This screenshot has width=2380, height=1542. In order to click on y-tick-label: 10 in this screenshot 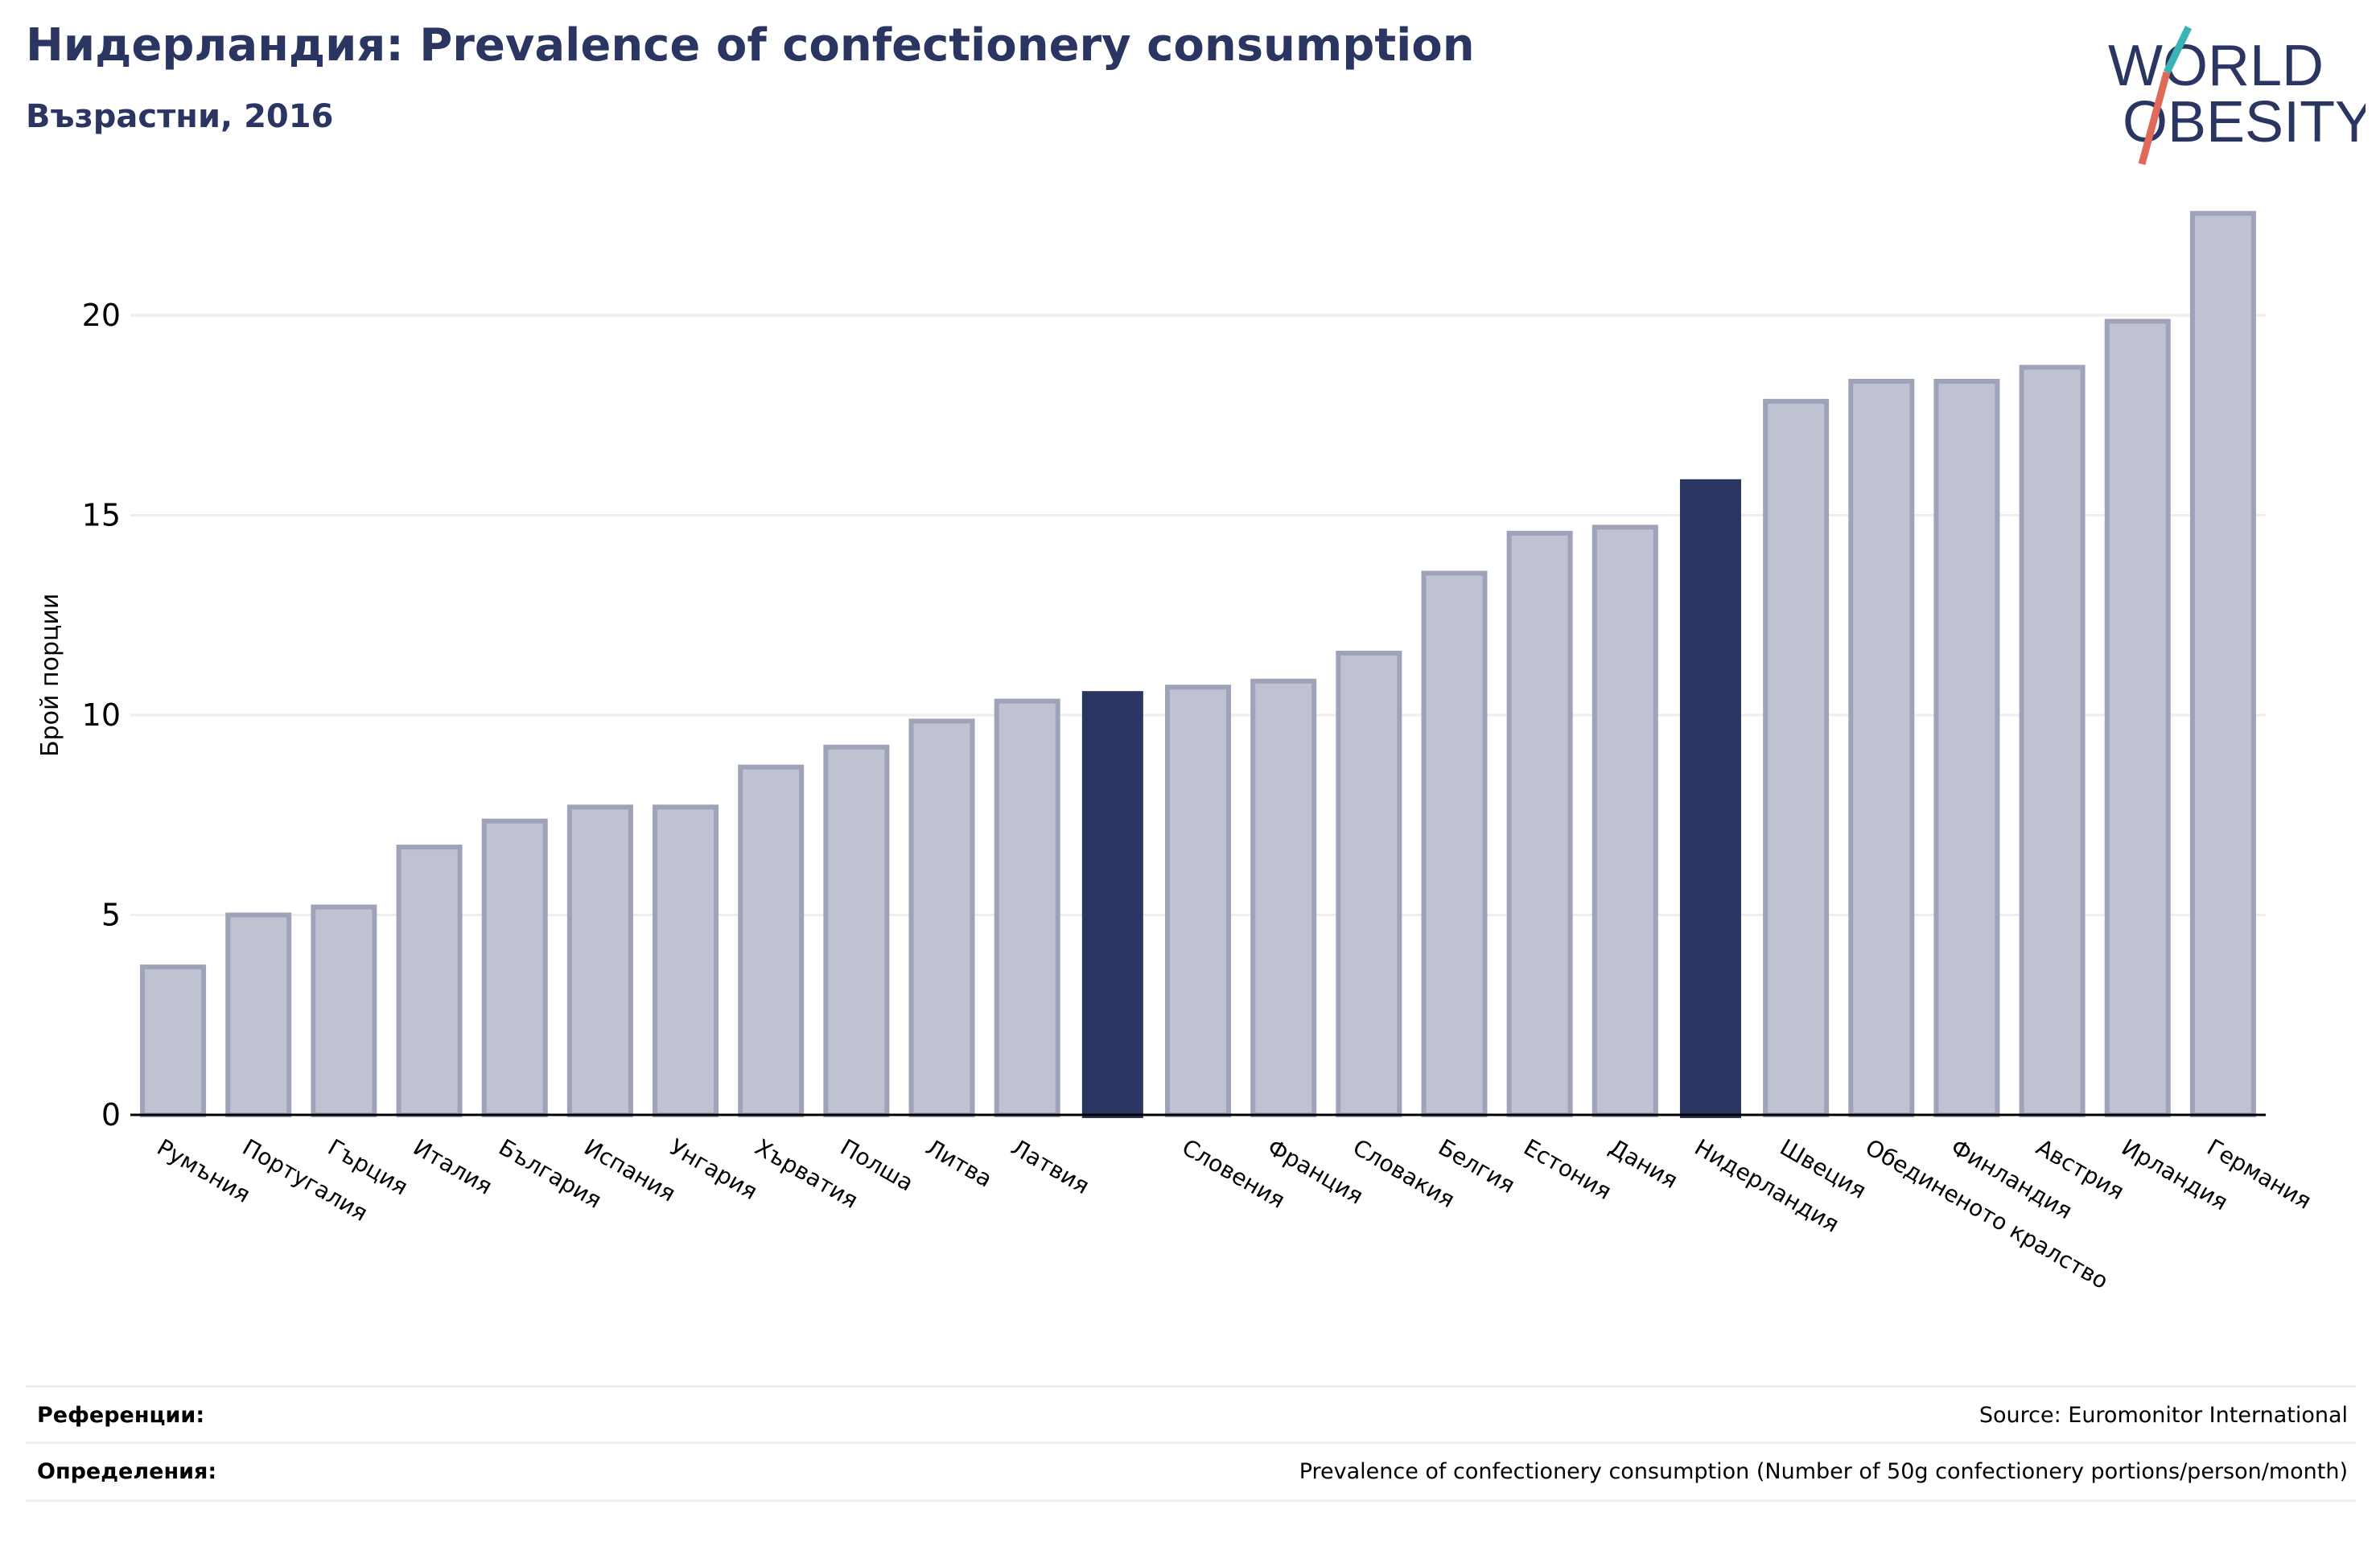, I will do `click(101, 715)`.